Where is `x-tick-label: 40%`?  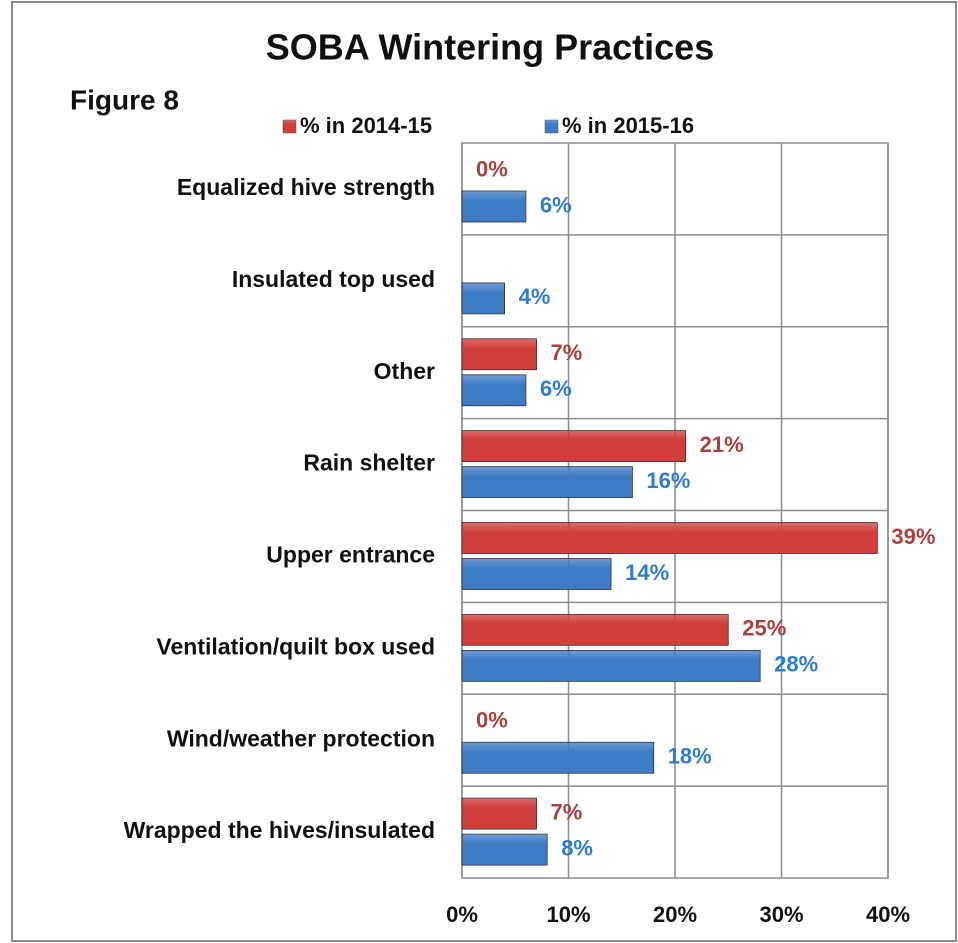 x-tick-label: 40% is located at coordinates (888, 914).